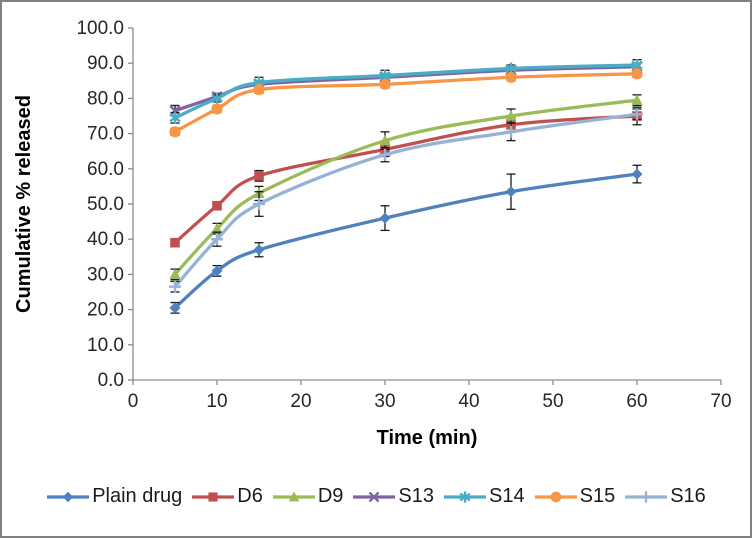  I want to click on legend-label: S16, so click(688, 496).